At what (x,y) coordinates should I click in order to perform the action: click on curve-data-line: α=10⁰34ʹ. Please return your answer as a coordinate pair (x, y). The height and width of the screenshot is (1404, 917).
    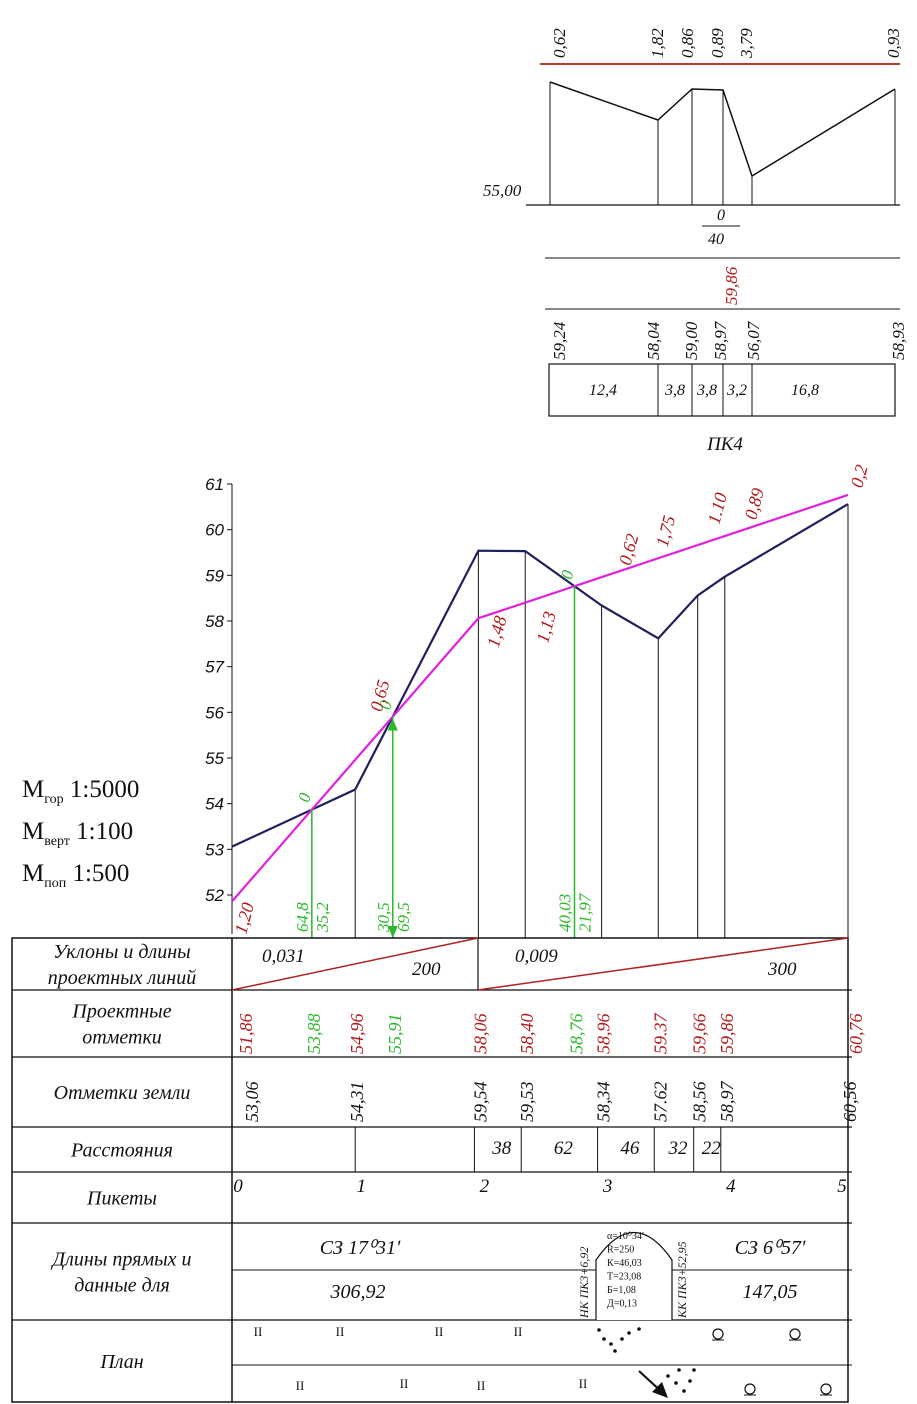
    Looking at the image, I should click on (625, 1236).